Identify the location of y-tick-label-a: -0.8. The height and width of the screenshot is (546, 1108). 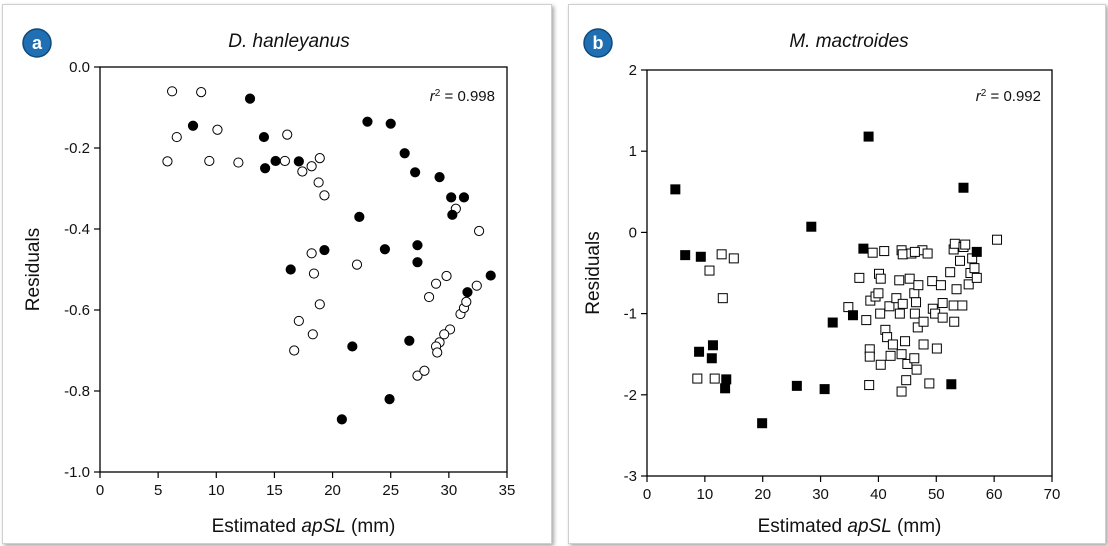
(77, 391).